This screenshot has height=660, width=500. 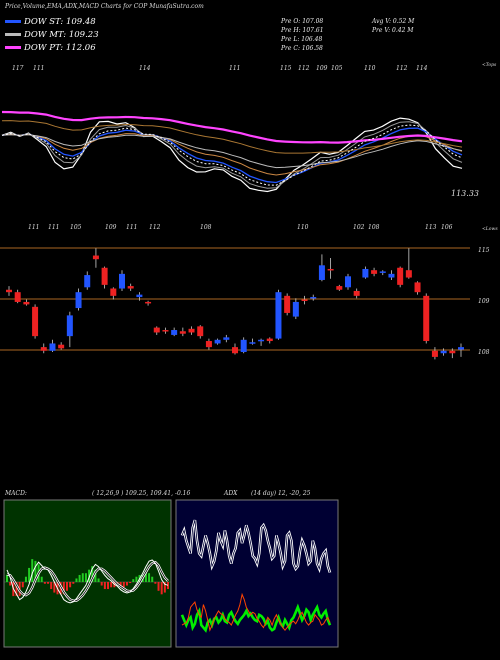 What do you see at coordinates (302, 30) in the screenshot?
I see `pre-high: Pre H: 107.61` at bounding box center [302, 30].